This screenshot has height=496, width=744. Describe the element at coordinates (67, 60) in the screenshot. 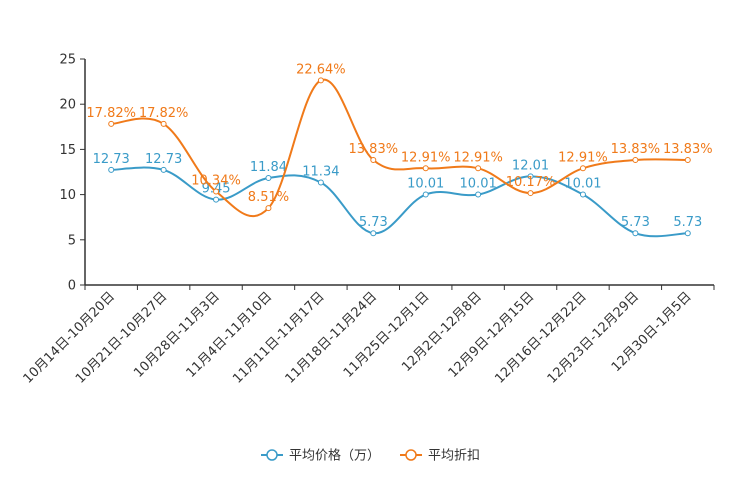

I see `y-tick-label: 25` at that location.